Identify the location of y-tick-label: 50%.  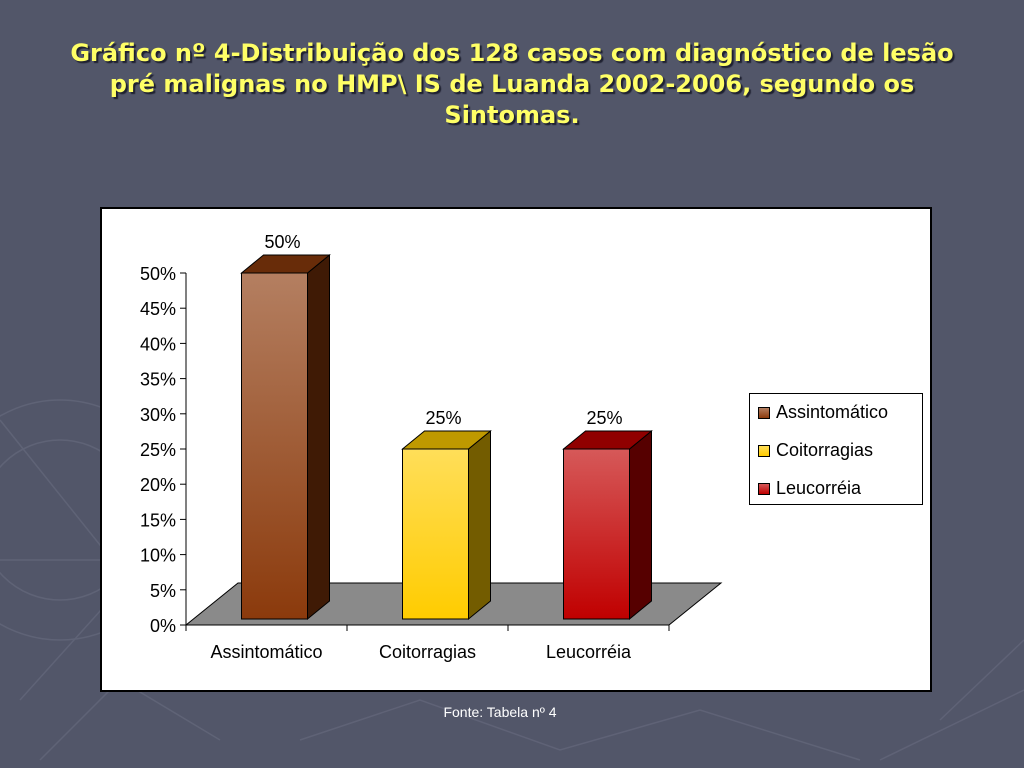
(158, 274).